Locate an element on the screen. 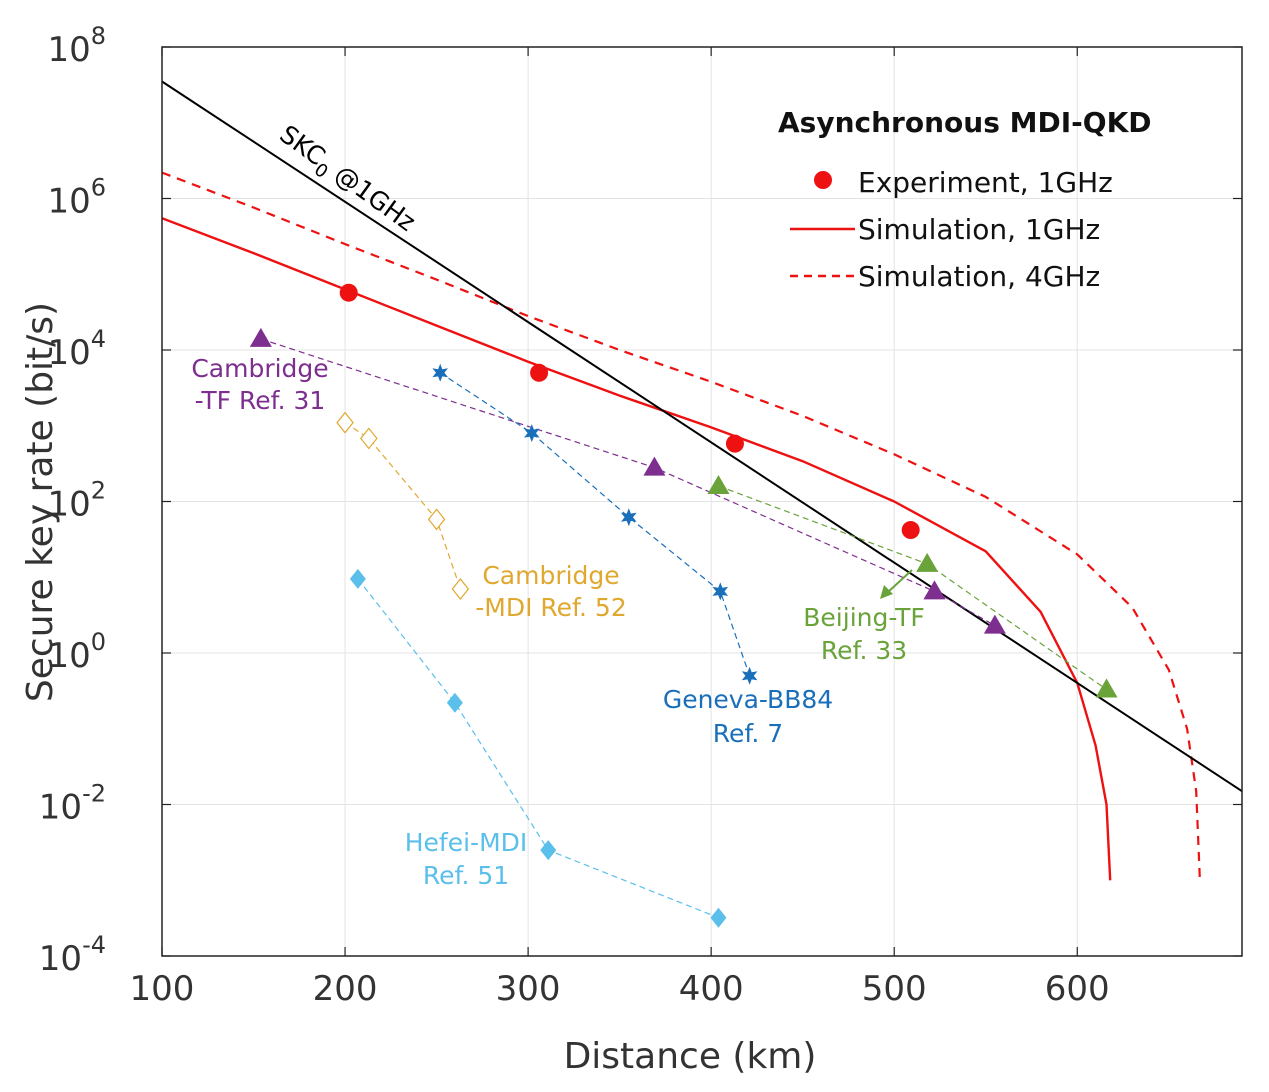 The height and width of the screenshot is (1092, 1269). y-tick-label: 10² is located at coordinates (76, 501).